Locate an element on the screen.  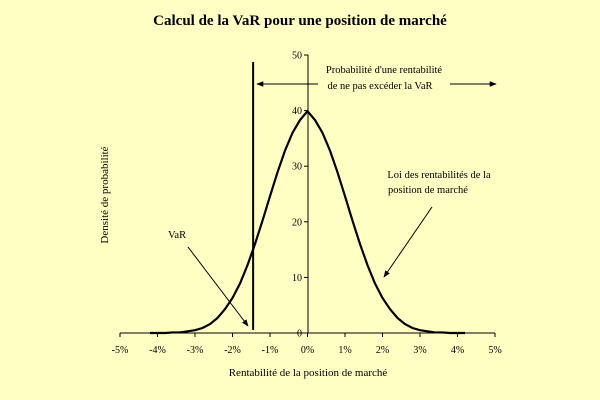
x-tick-label: 1% is located at coordinates (344, 350).